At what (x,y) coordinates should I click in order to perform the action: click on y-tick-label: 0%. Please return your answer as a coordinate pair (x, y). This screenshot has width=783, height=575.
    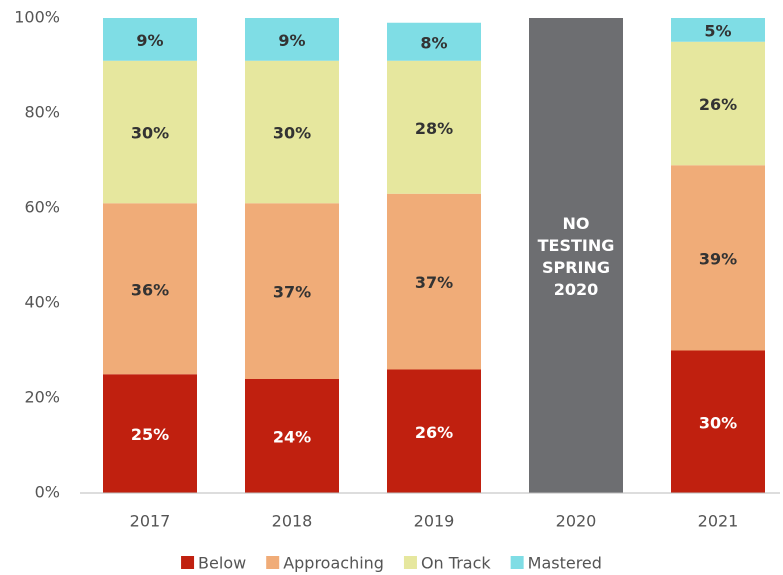
    Looking at the image, I should click on (47, 492).